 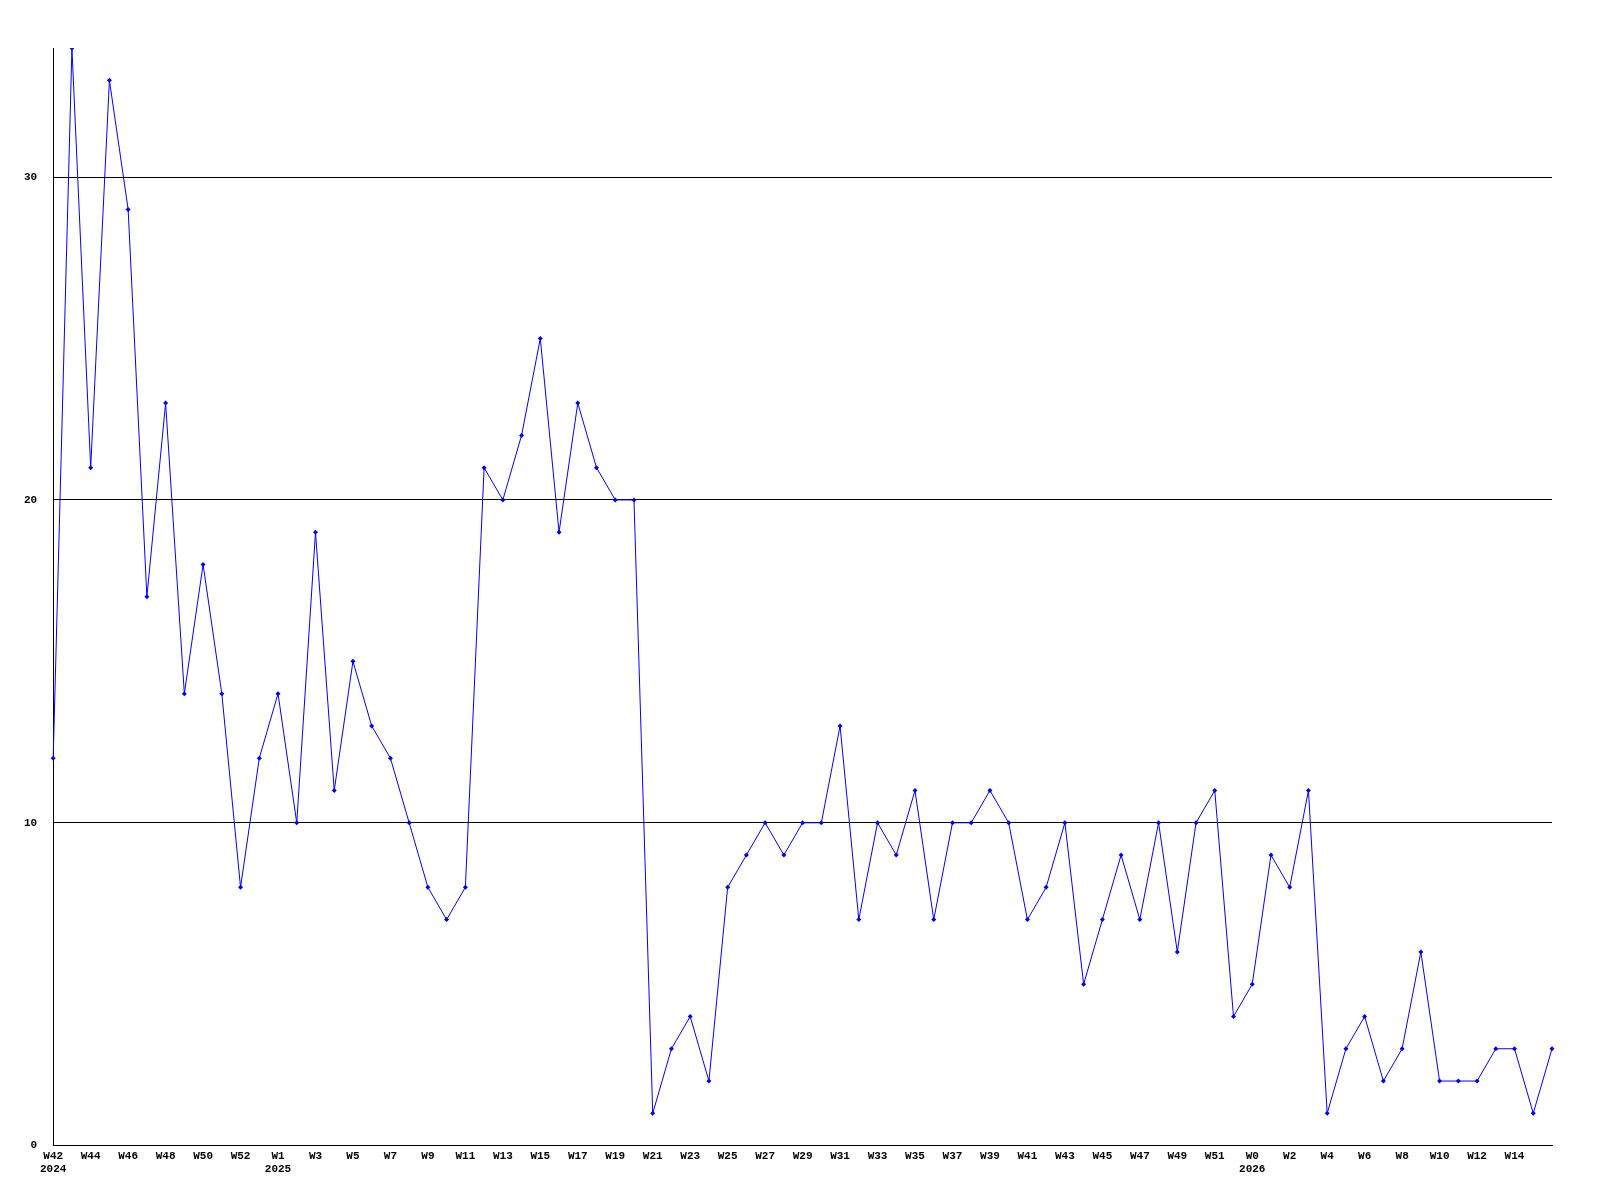 I want to click on x-tick-label: W19, so click(x=615, y=1155).